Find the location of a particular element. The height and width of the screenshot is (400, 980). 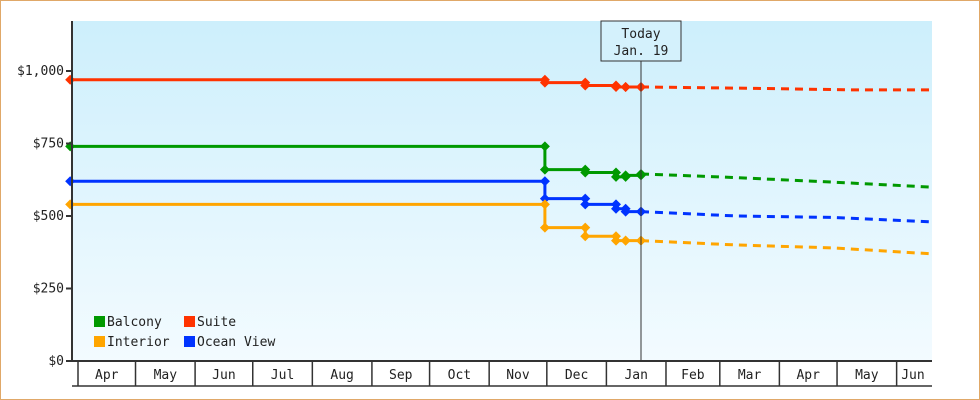

y-tick-label: $1,000 is located at coordinates (40, 71).